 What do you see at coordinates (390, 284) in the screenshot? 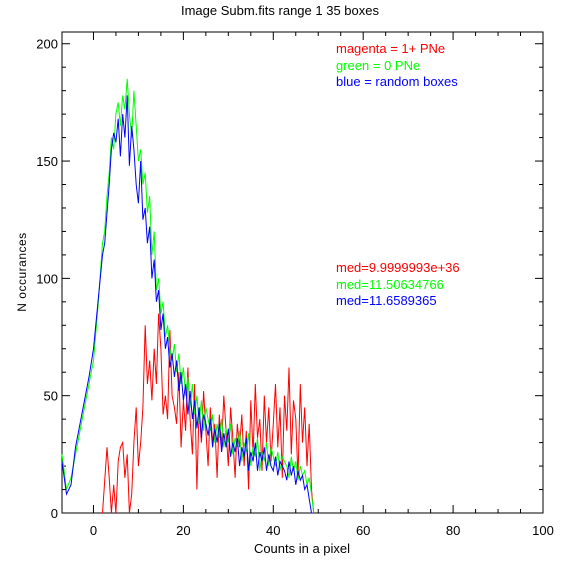
I see `median-green: med=11.50634766` at bounding box center [390, 284].